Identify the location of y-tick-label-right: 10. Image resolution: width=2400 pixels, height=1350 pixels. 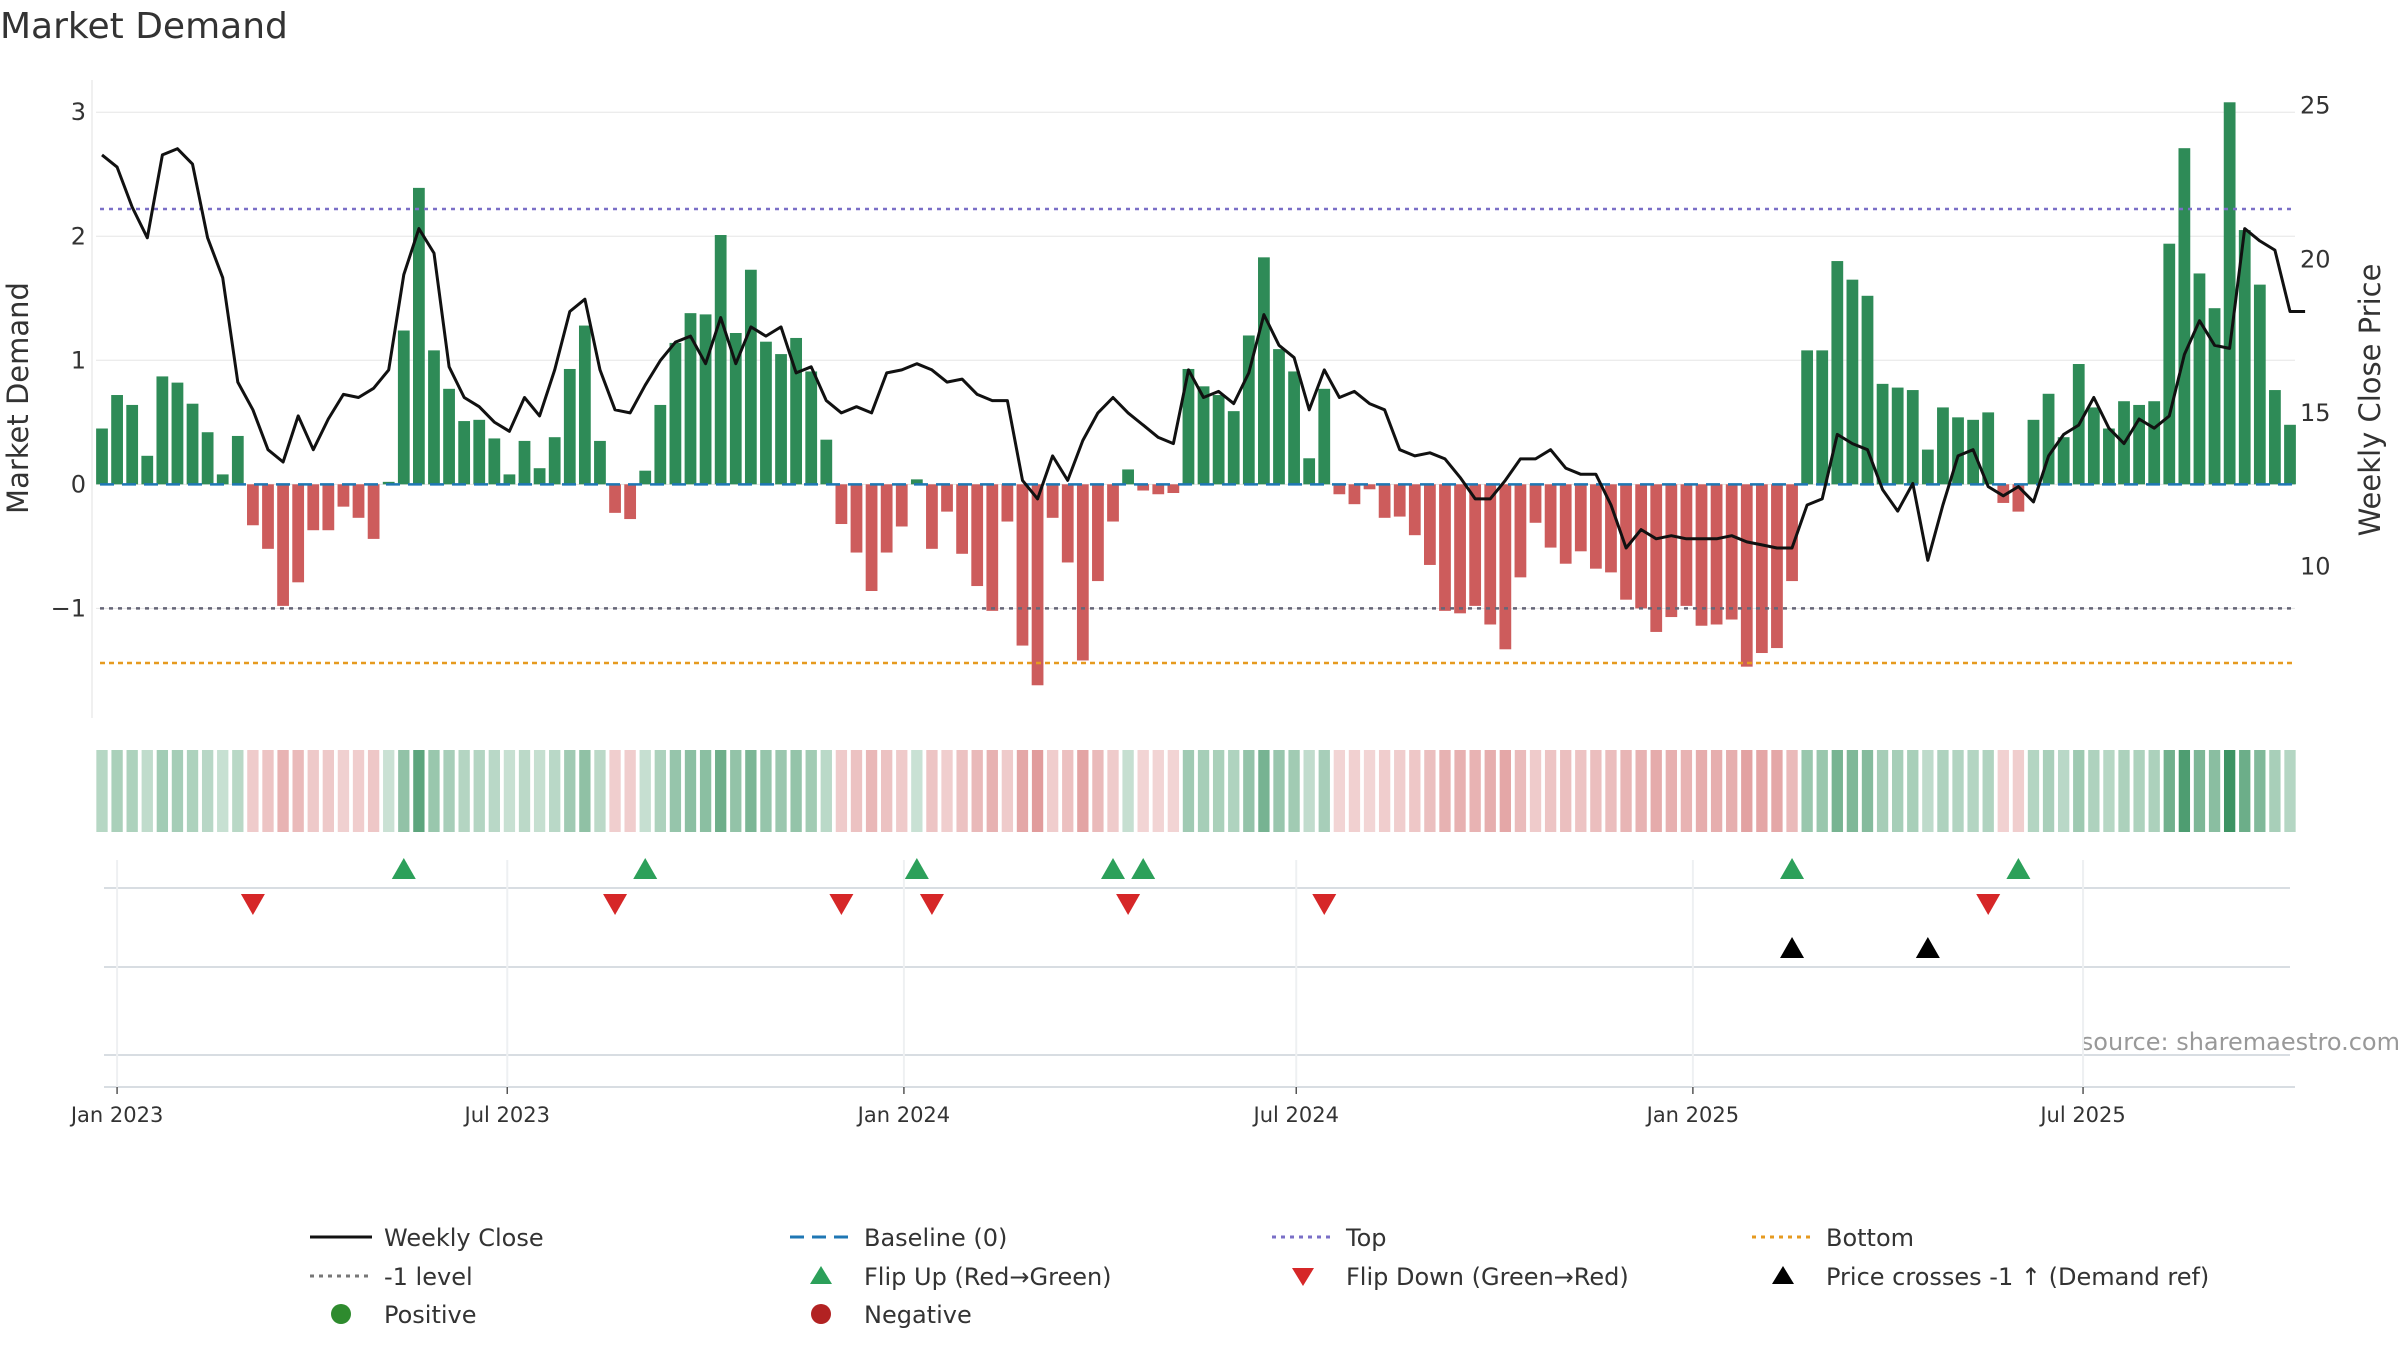
(2315, 566).